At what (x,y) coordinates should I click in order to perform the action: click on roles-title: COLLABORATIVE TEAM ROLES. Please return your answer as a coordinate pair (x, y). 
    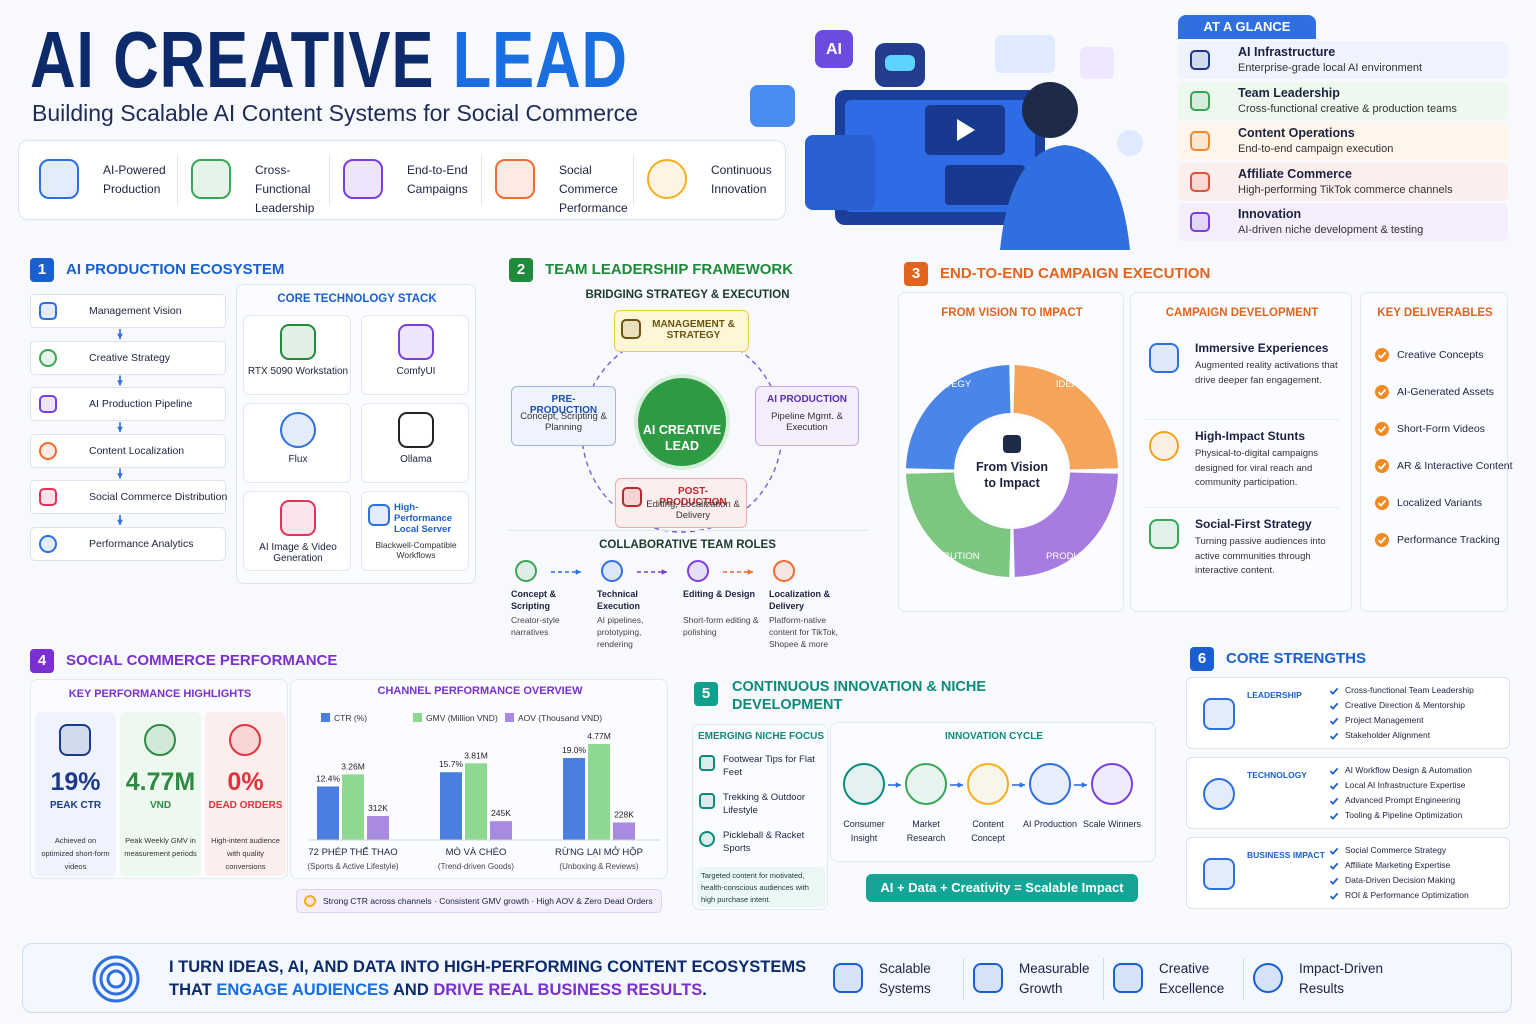
    Looking at the image, I should click on (687, 545).